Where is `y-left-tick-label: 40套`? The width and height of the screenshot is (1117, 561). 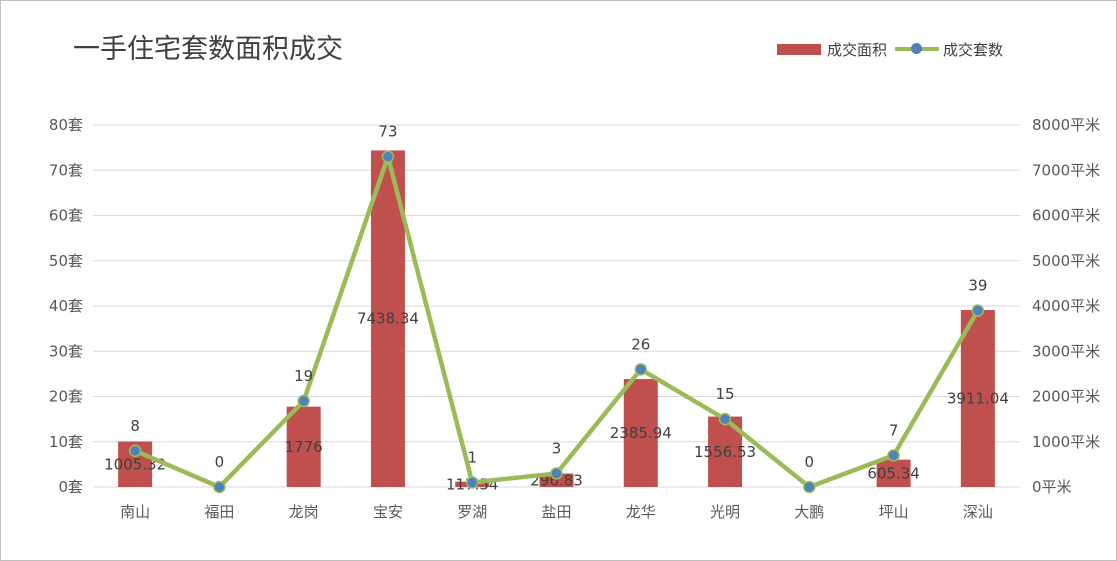
y-left-tick-label: 40套 is located at coordinates (66, 306).